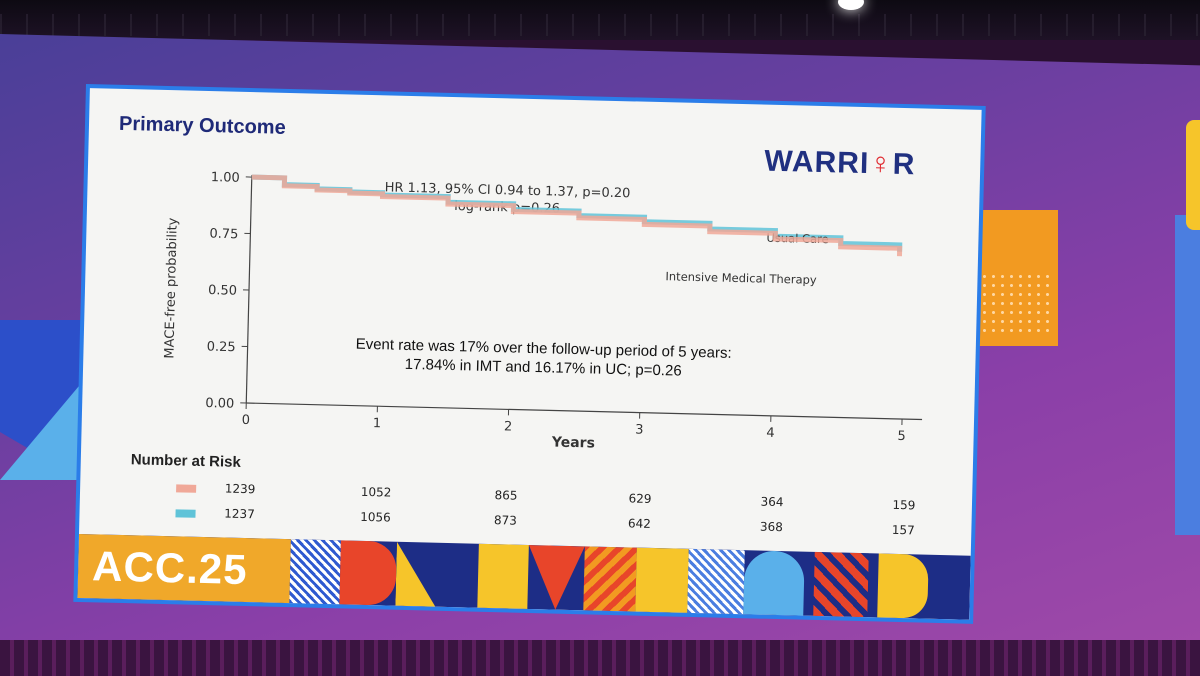 The width and height of the screenshot is (1200, 676). I want to click on y-tick-label: 1.00, so click(225, 178).